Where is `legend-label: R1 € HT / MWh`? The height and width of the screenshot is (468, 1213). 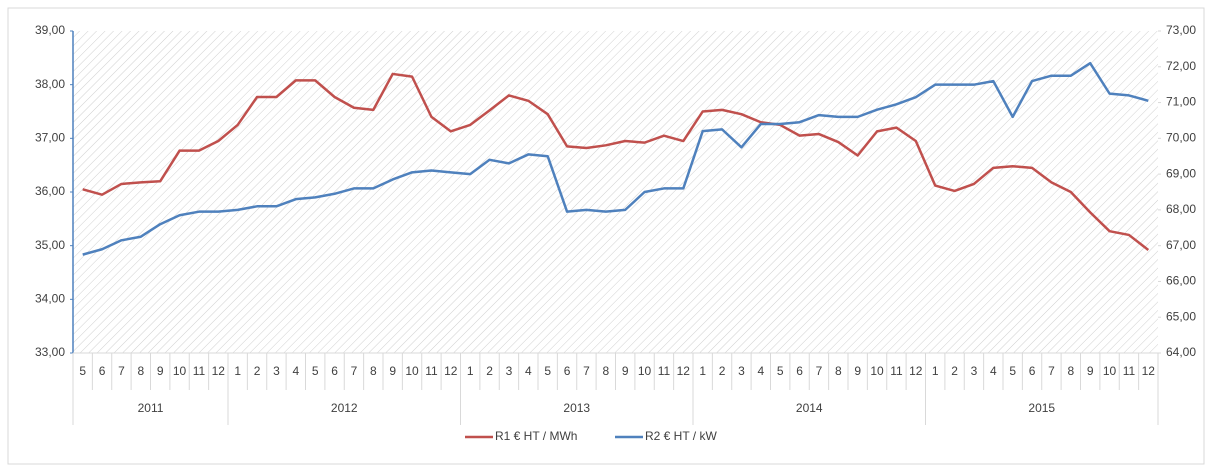
legend-label: R1 € HT / MWh is located at coordinates (536, 436).